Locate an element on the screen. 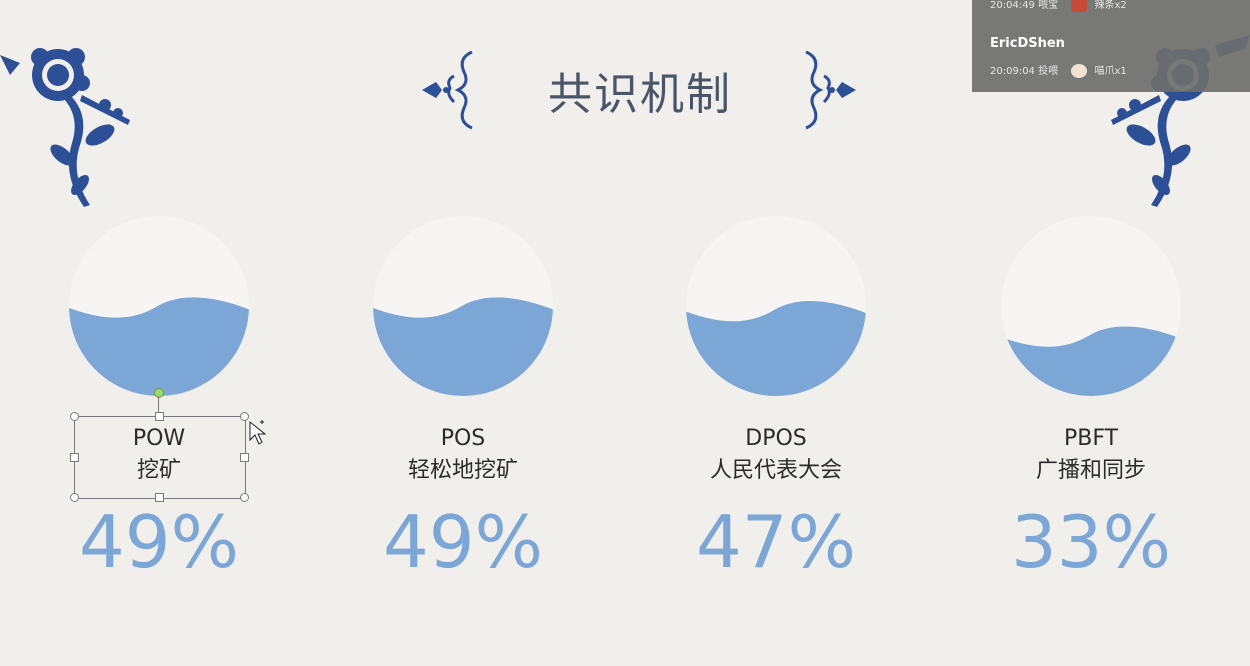  chat-username: EricDShen is located at coordinates (1027, 43).